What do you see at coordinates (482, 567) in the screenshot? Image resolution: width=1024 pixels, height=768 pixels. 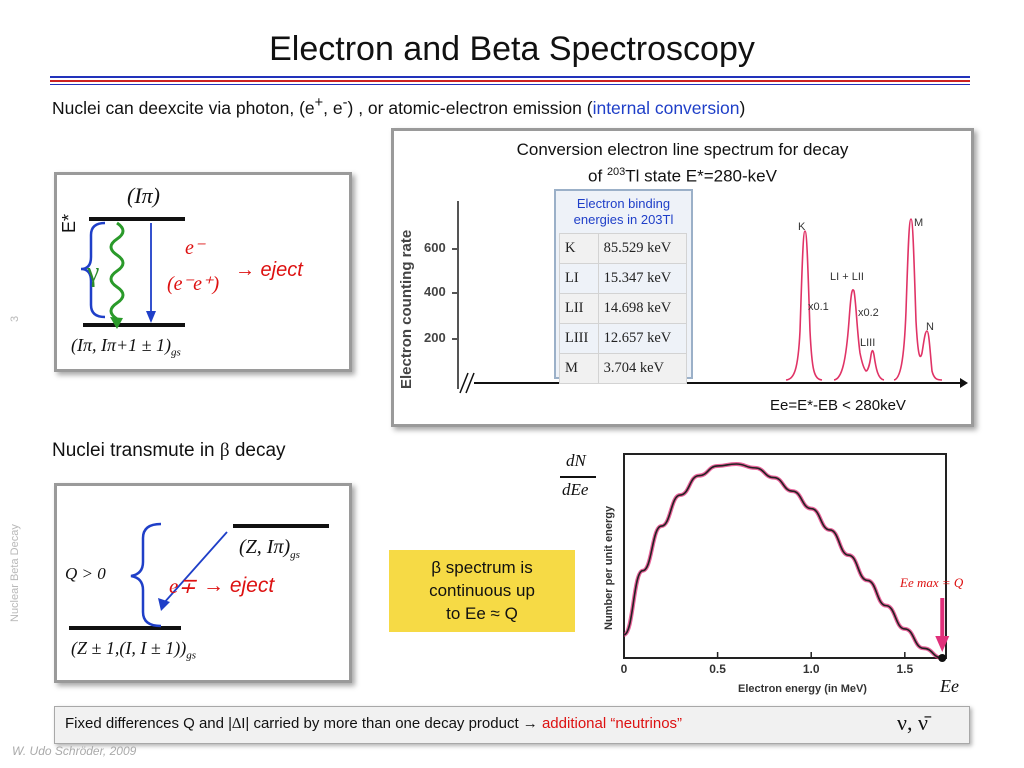 I see `note-line1: β spectrum is` at bounding box center [482, 567].